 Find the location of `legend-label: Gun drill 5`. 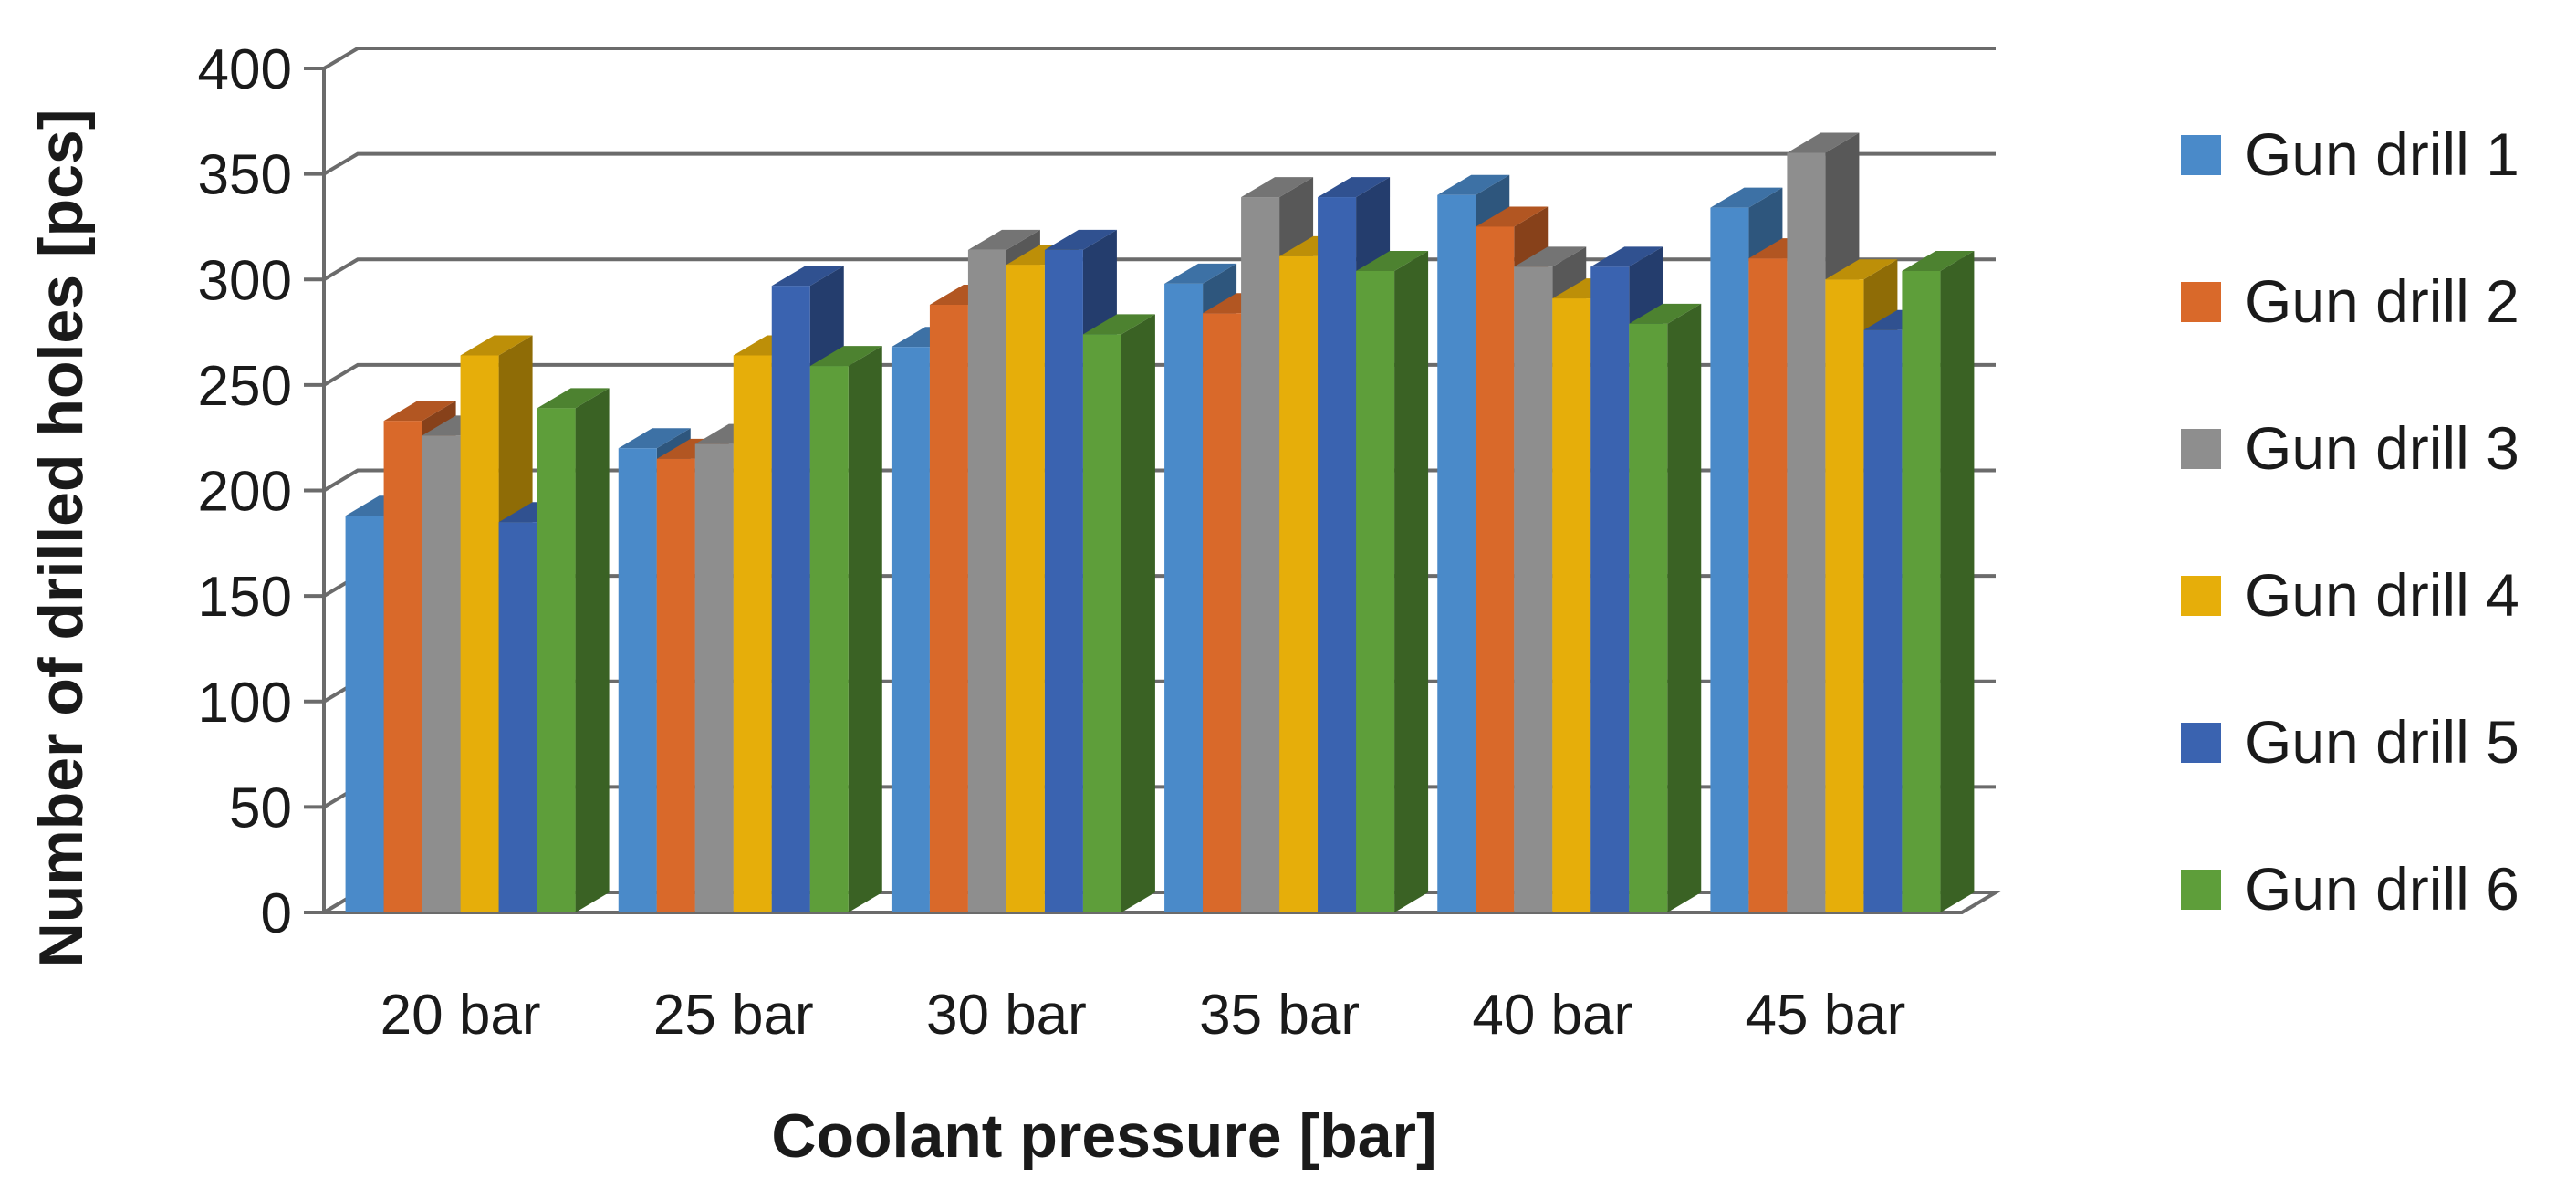

legend-label: Gun drill 5 is located at coordinates (2382, 742).